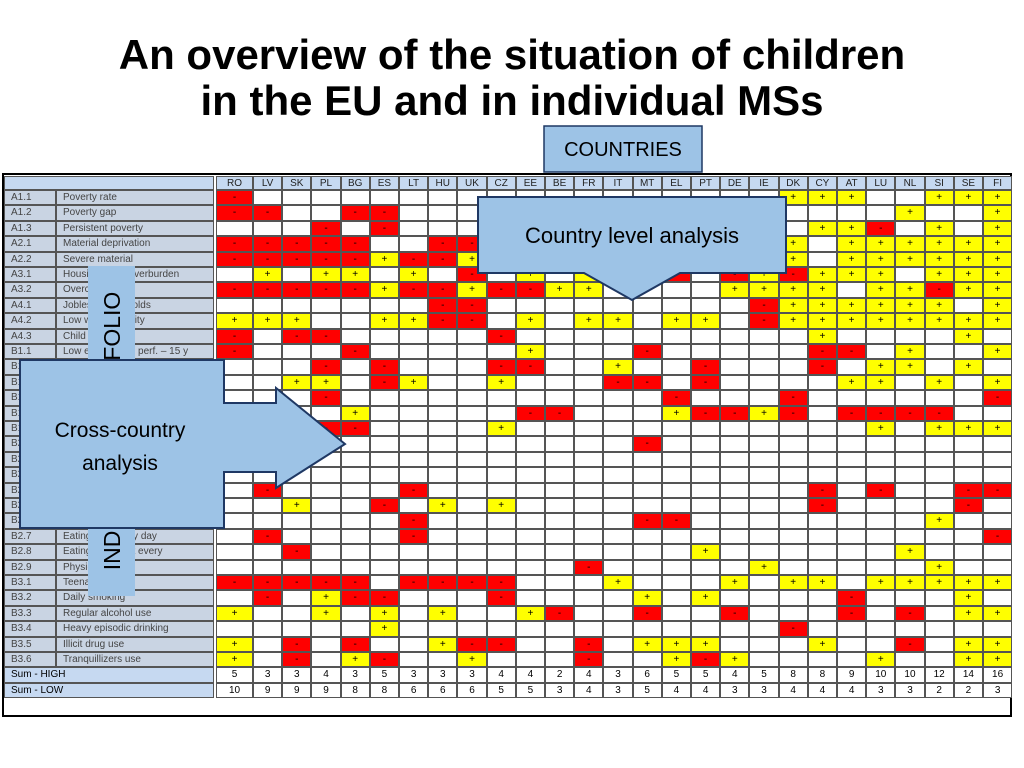  I want to click on sum-value: 6, so click(414, 690).